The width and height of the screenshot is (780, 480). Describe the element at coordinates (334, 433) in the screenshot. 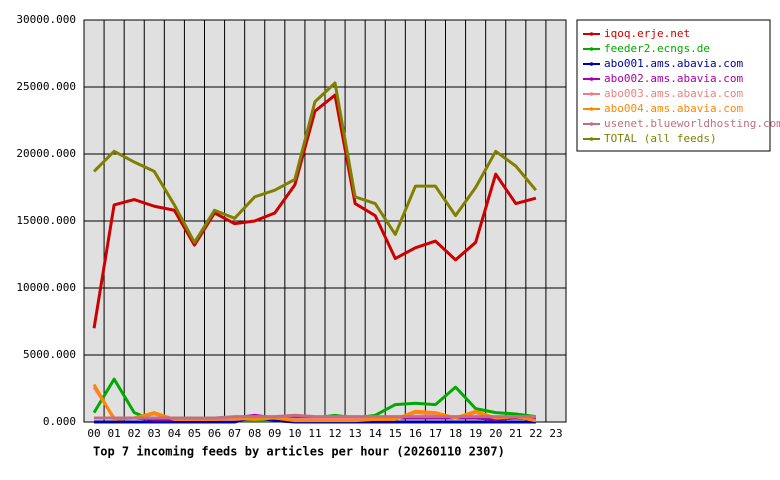

I see `x-tick-label: 12` at that location.